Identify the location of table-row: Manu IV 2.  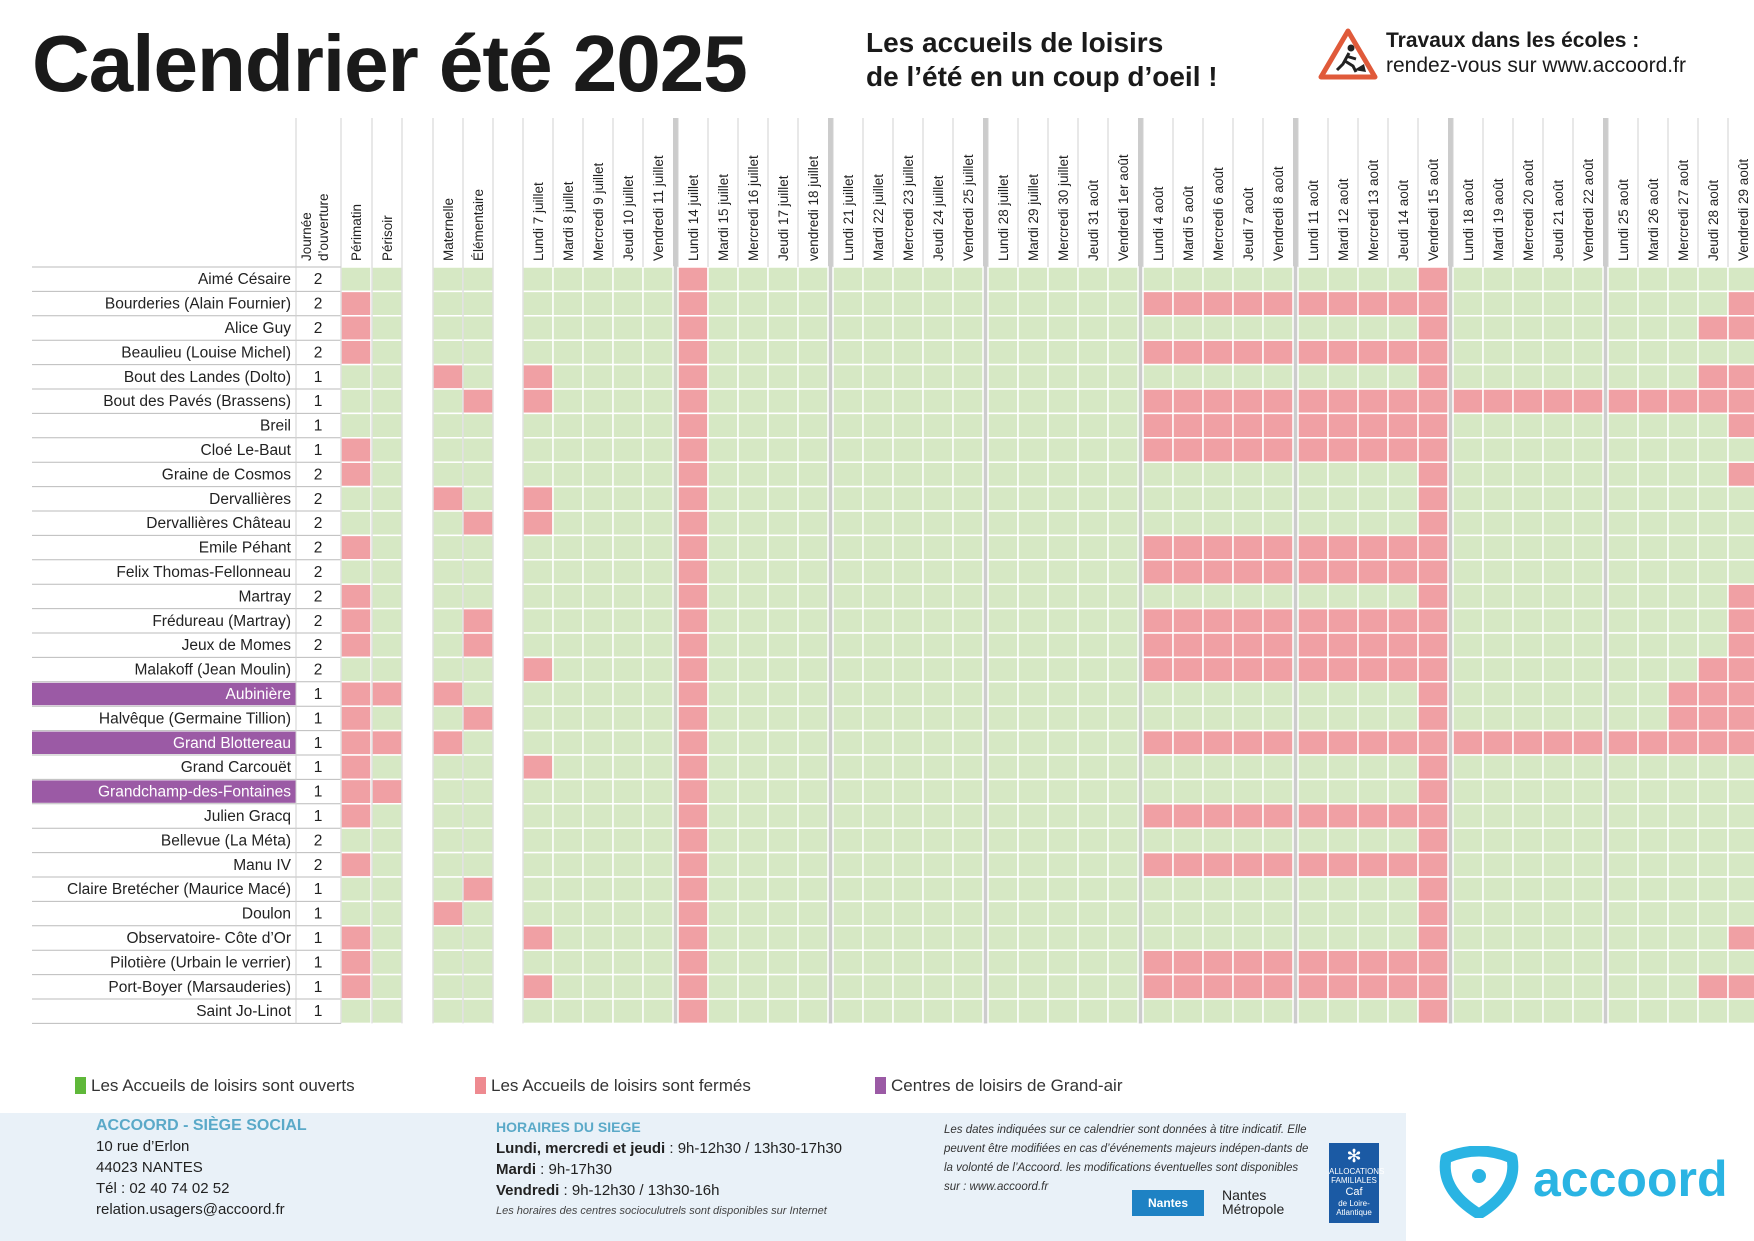
(893, 864).